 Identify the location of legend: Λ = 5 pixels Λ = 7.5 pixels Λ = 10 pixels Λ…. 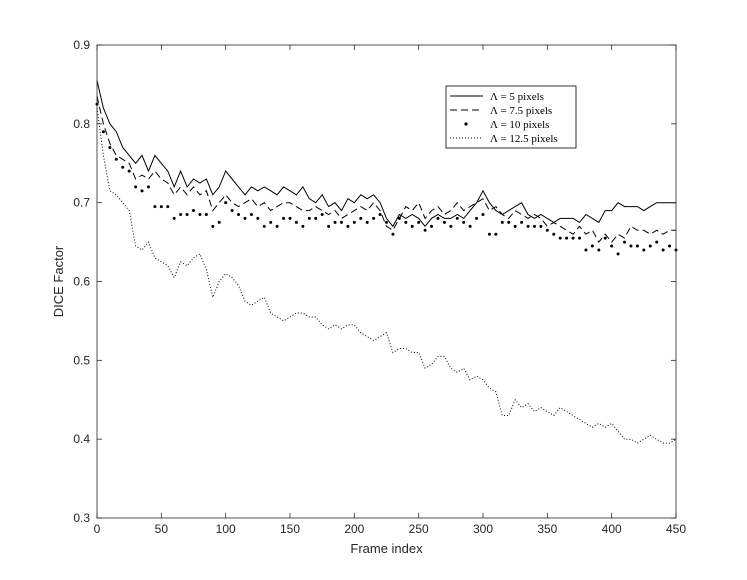
(511, 117).